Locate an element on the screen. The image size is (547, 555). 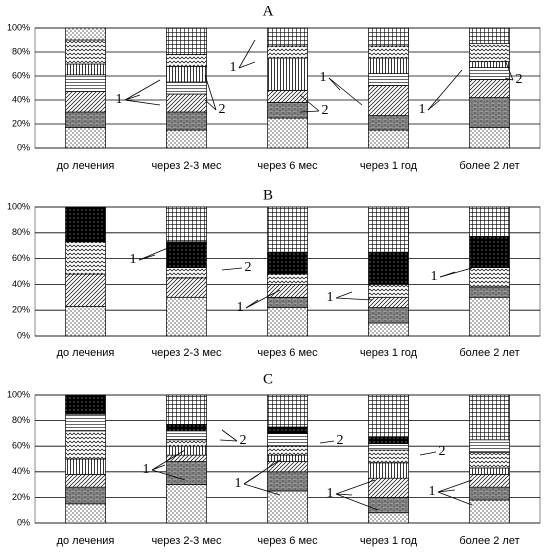
chart-title: A is located at coordinates (268, 11).